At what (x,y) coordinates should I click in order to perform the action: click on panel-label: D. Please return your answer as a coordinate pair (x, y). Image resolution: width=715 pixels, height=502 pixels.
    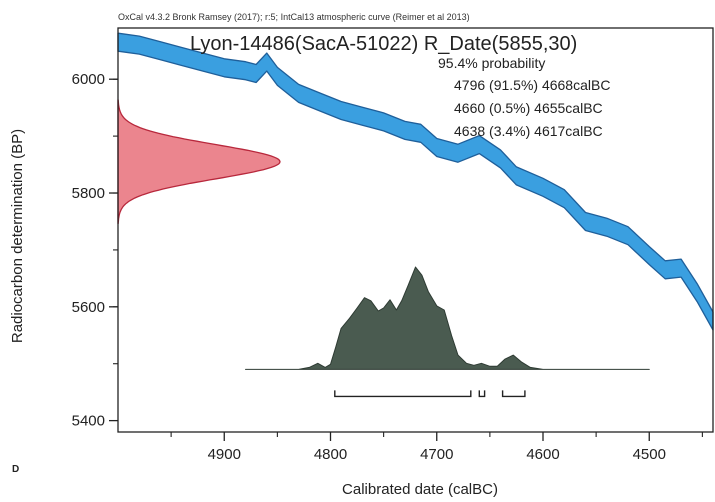
    Looking at the image, I should click on (15, 469).